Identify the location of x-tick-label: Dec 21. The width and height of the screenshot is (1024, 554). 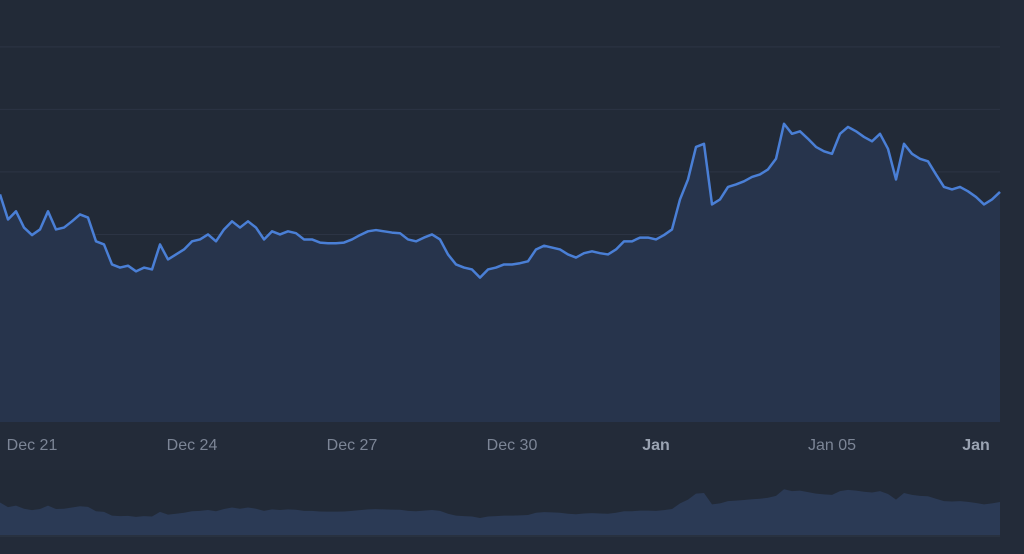
(32, 445).